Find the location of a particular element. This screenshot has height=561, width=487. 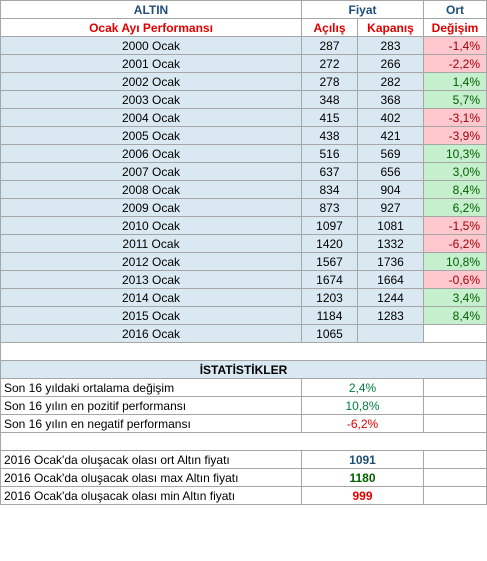

open-price-cell: 834 is located at coordinates (329, 189).